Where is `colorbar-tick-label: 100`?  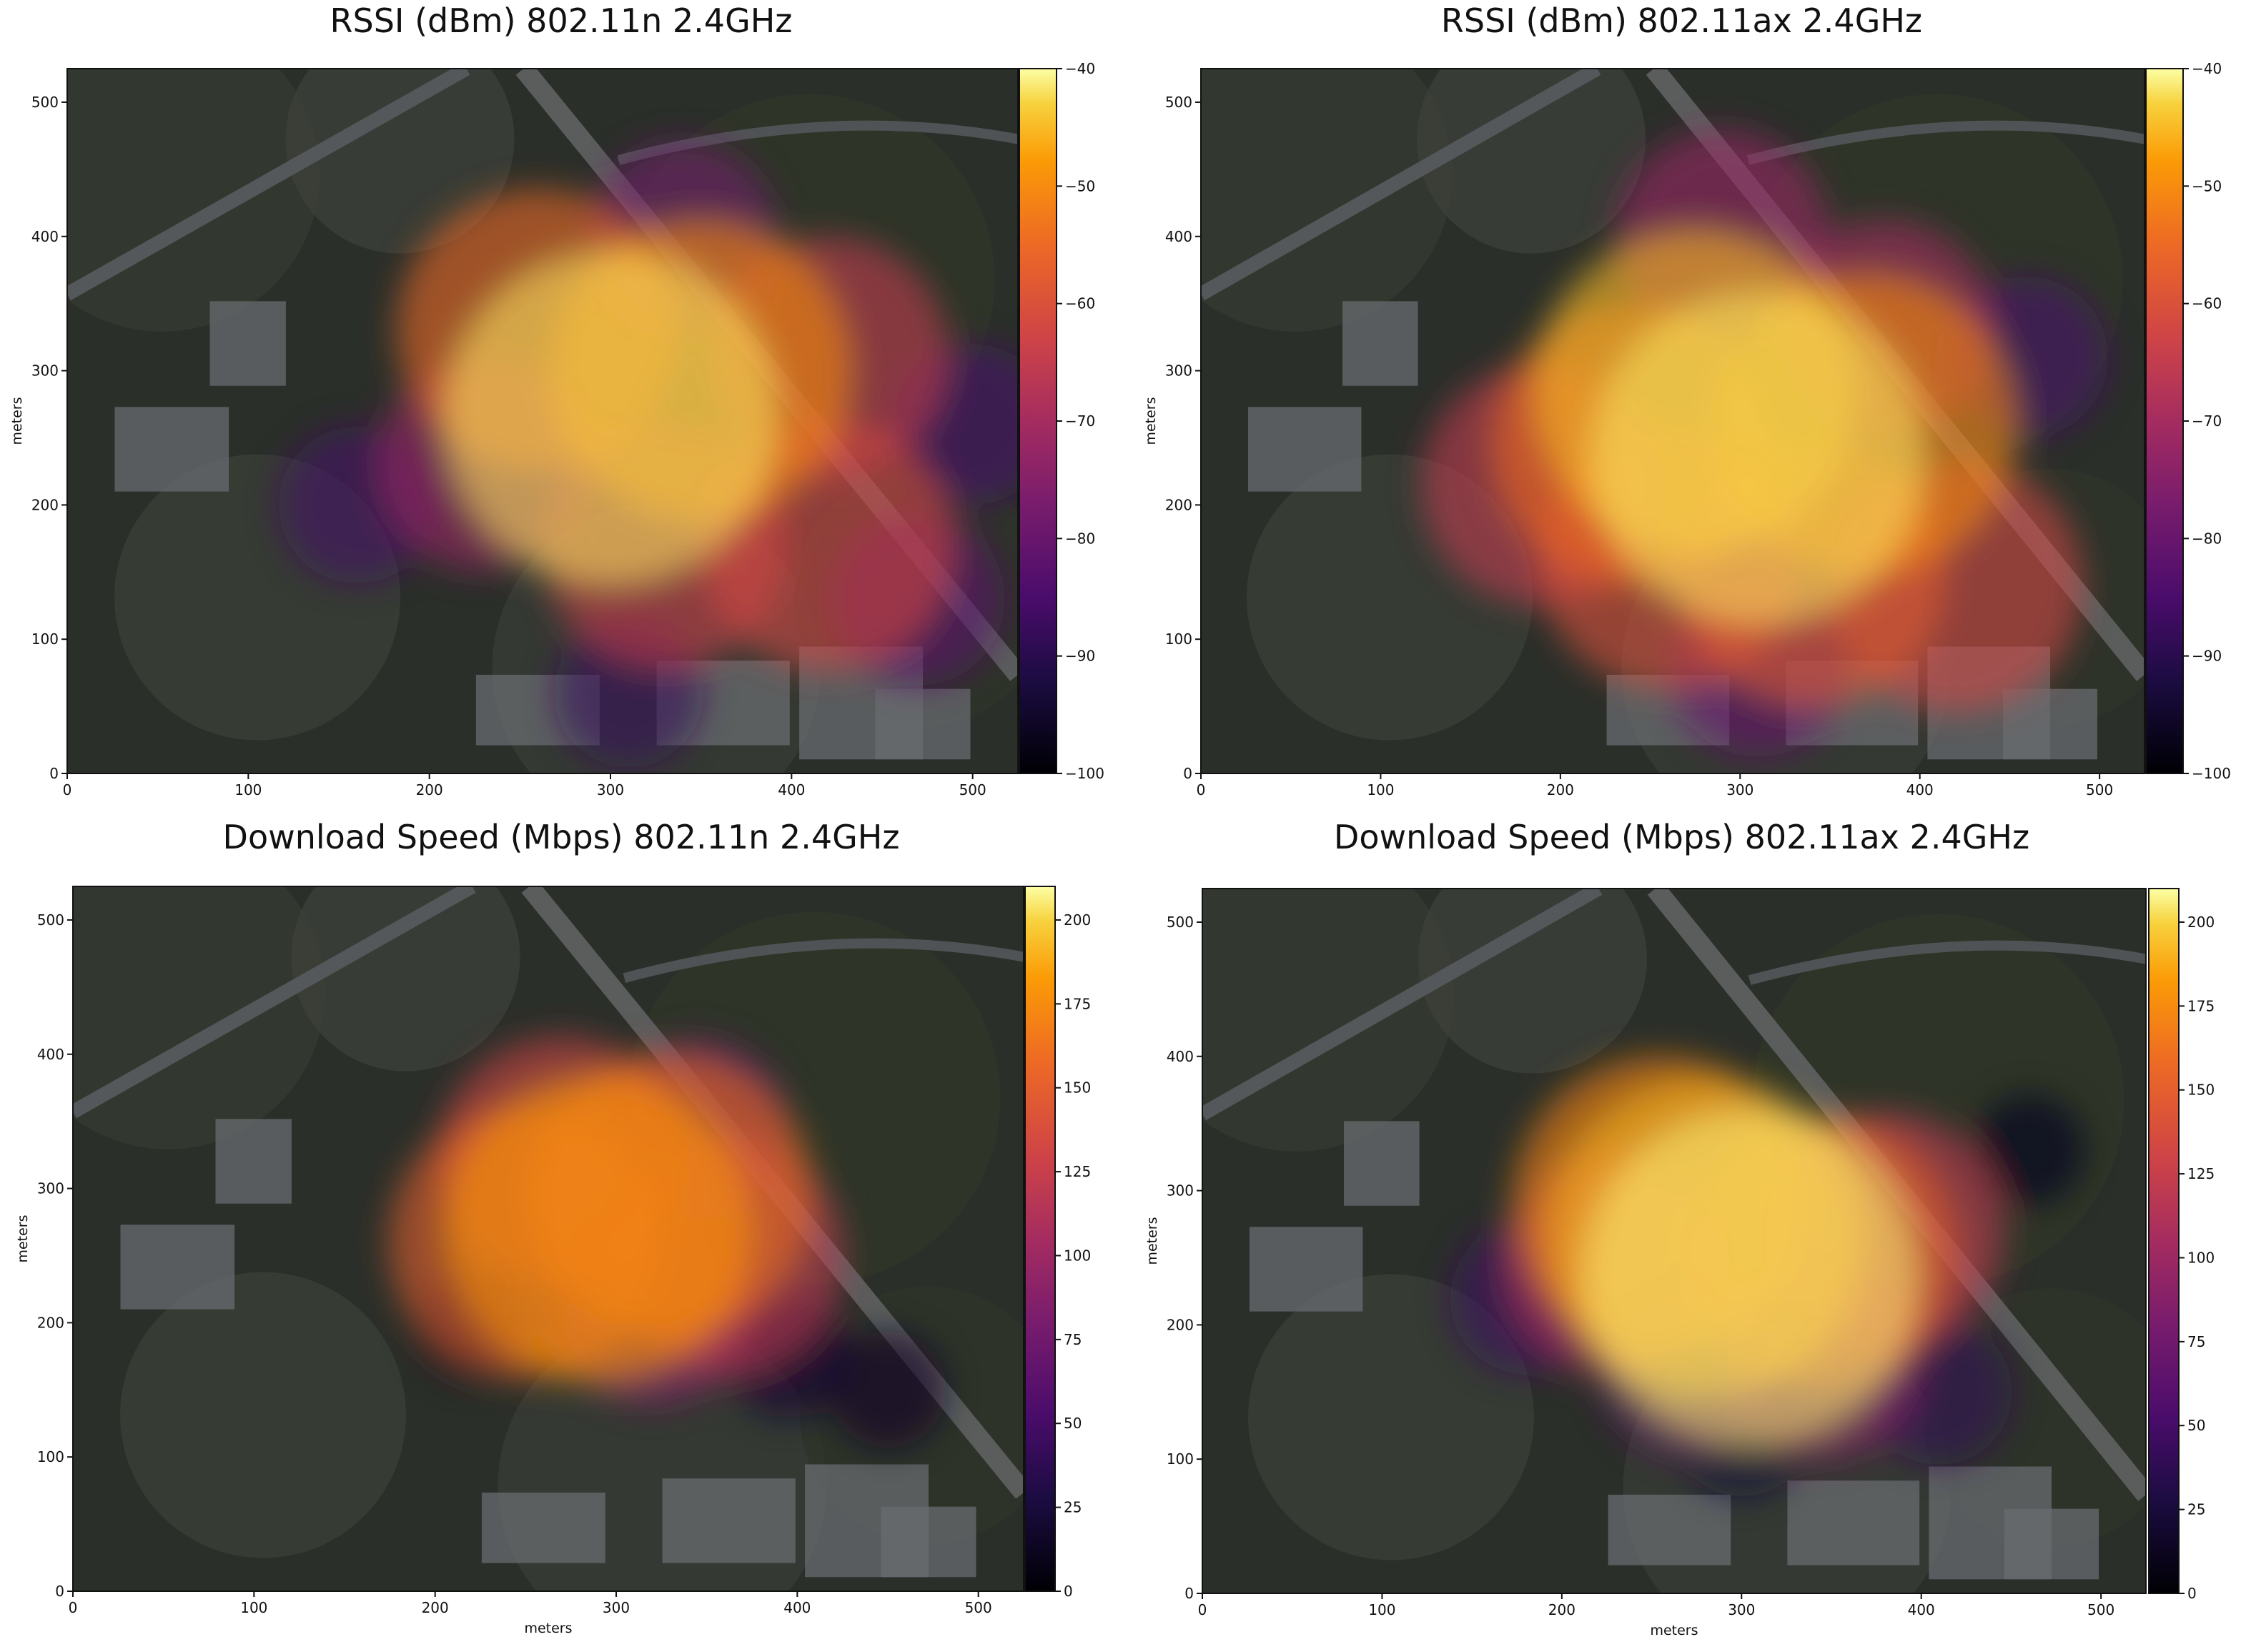 colorbar-tick-label: 100 is located at coordinates (1077, 1256).